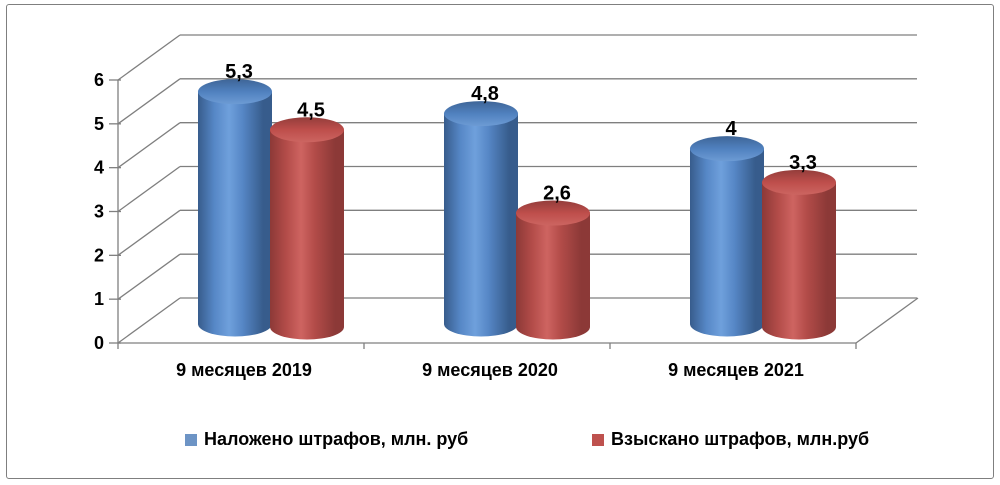 This screenshot has height=485, width=1000. I want to click on category-label: 9 месяцев 2019, so click(244, 370).